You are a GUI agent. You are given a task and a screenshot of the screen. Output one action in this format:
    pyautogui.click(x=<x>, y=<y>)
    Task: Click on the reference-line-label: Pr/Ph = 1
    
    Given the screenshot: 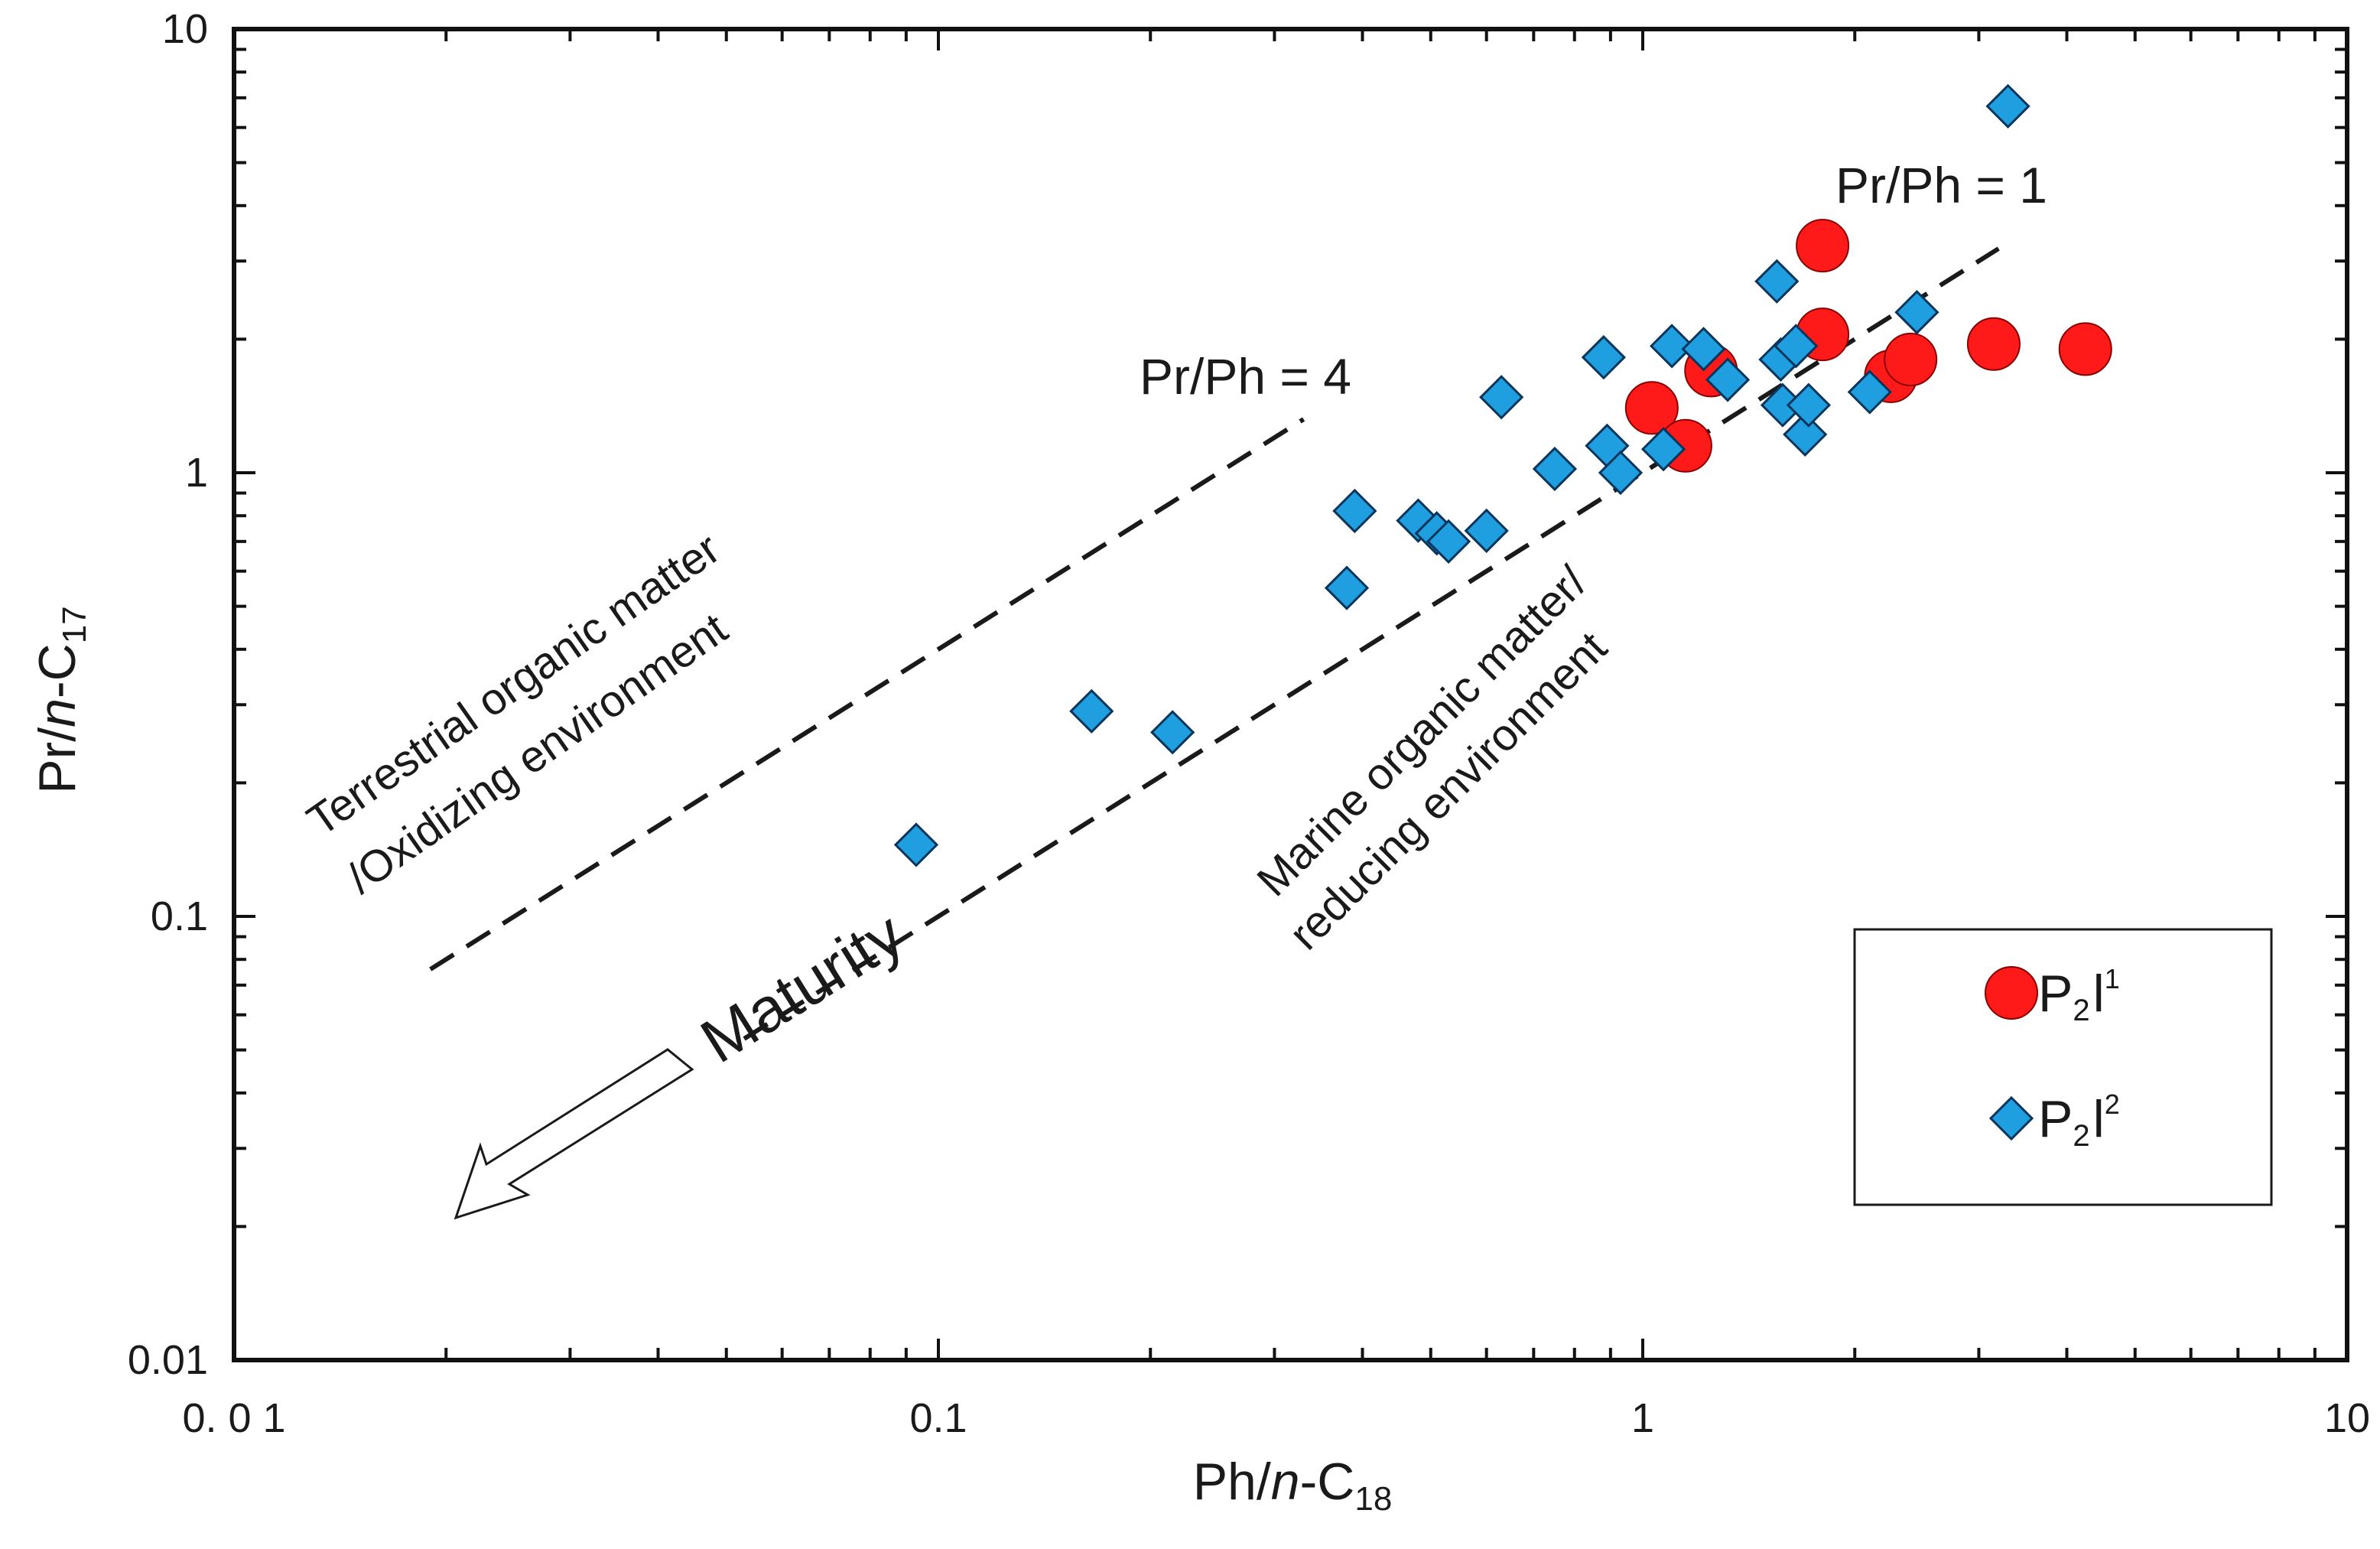 What is the action you would take?
    pyautogui.click(x=1941, y=185)
    